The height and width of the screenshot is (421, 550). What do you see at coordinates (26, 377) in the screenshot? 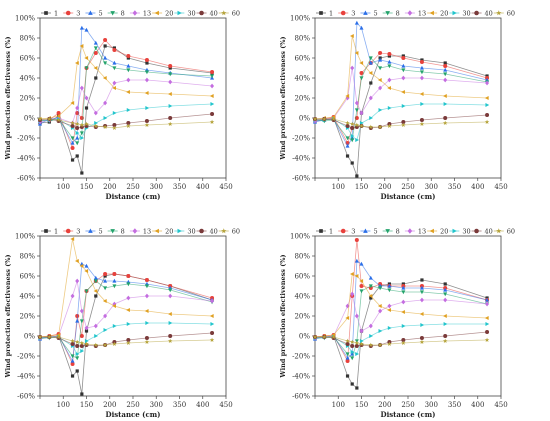
I see `y-tick-label: -40%` at bounding box center [26, 377].